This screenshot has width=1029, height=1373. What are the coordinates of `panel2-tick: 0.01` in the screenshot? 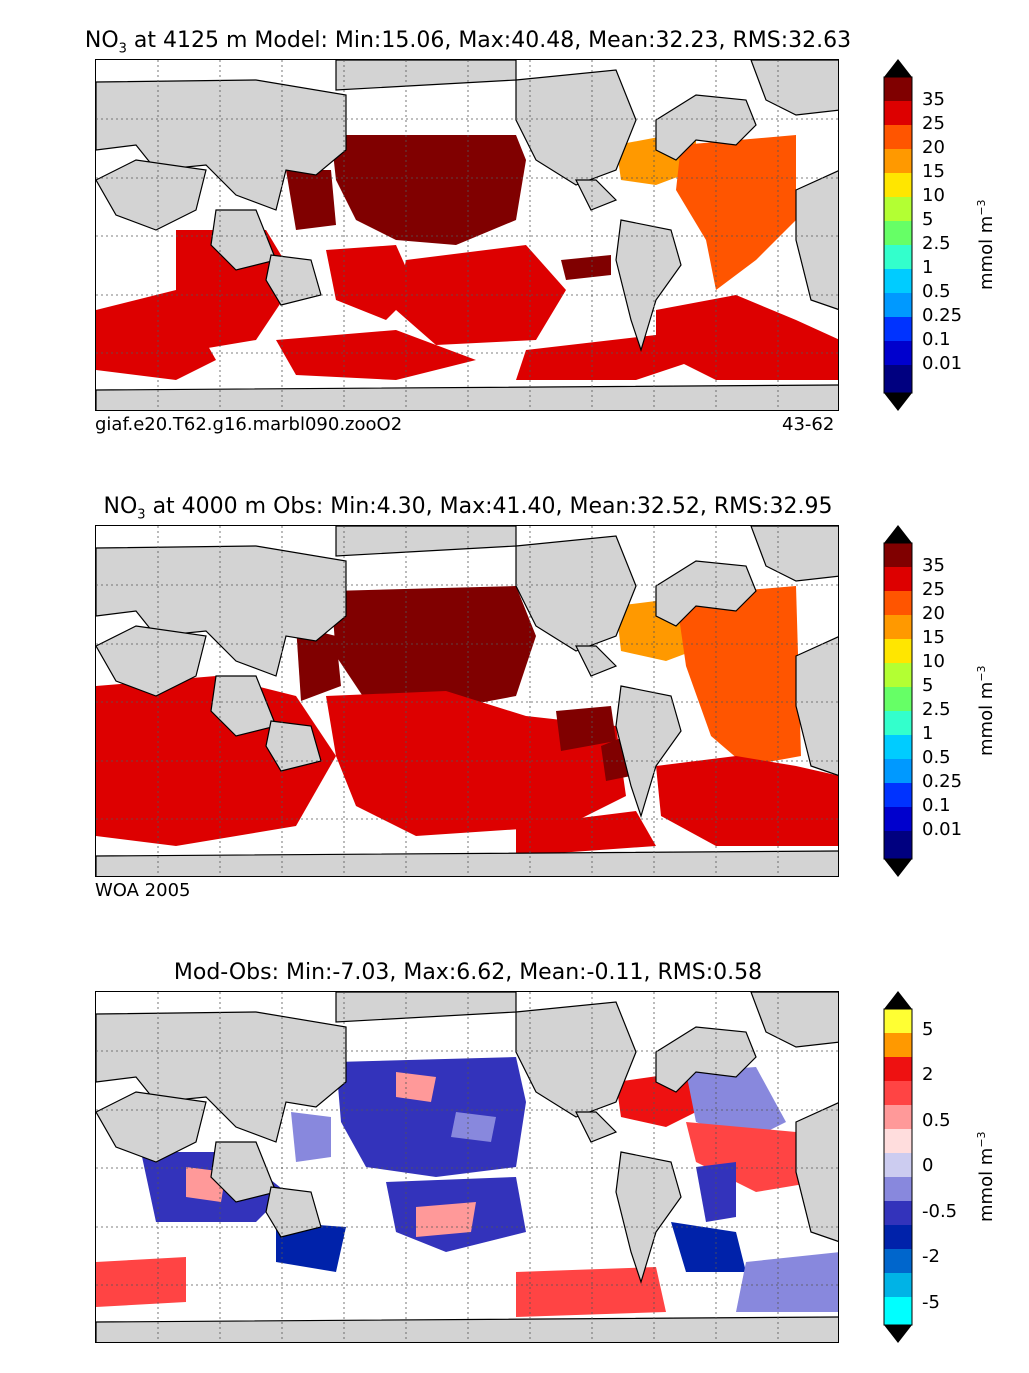 It's located at (942, 829).